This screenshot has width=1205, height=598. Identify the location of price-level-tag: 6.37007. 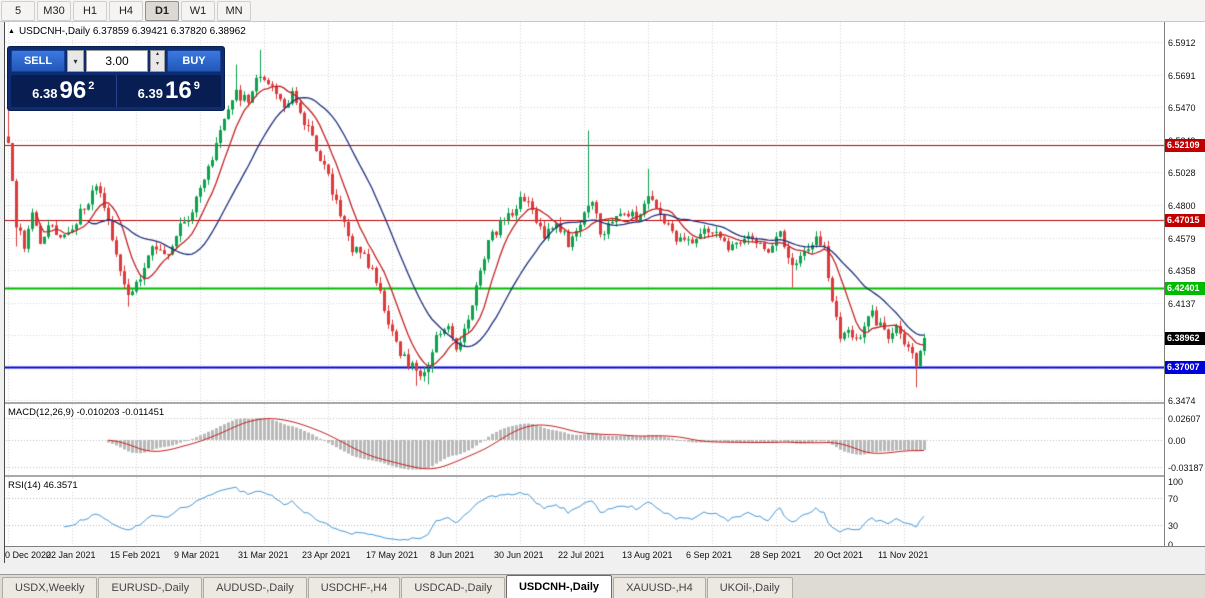
(1185, 367).